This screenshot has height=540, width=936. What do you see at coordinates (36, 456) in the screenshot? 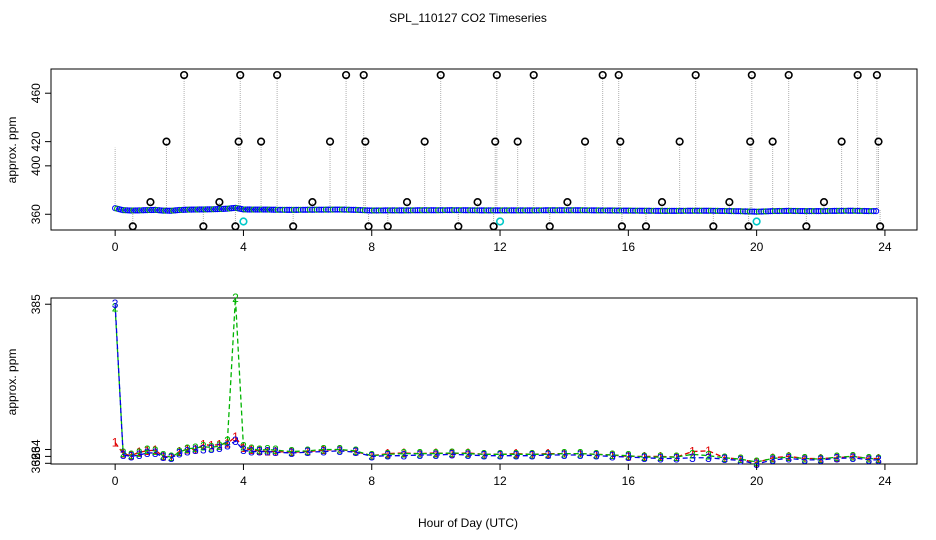
I see `bottom-ytick-label: 363` at bounding box center [36, 456].